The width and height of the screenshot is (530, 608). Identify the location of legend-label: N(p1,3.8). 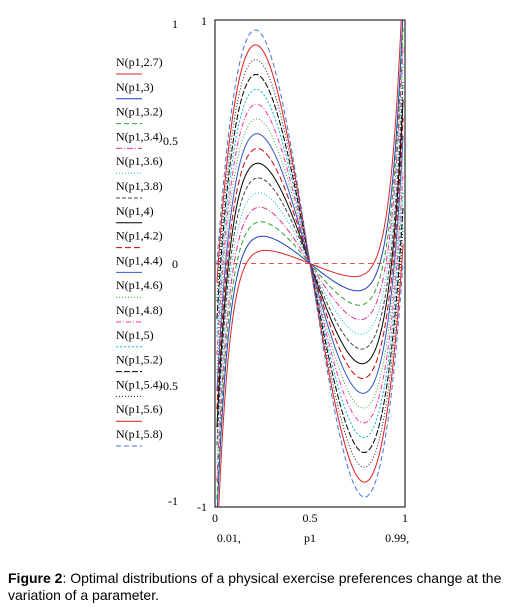
(139, 186).